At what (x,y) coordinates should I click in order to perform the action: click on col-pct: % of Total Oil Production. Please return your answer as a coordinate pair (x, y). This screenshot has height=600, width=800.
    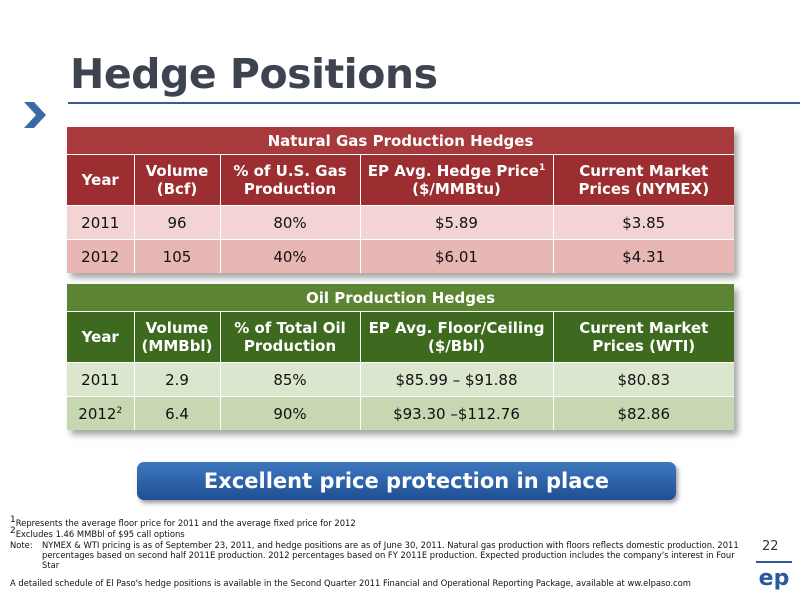
    Looking at the image, I should click on (289, 337).